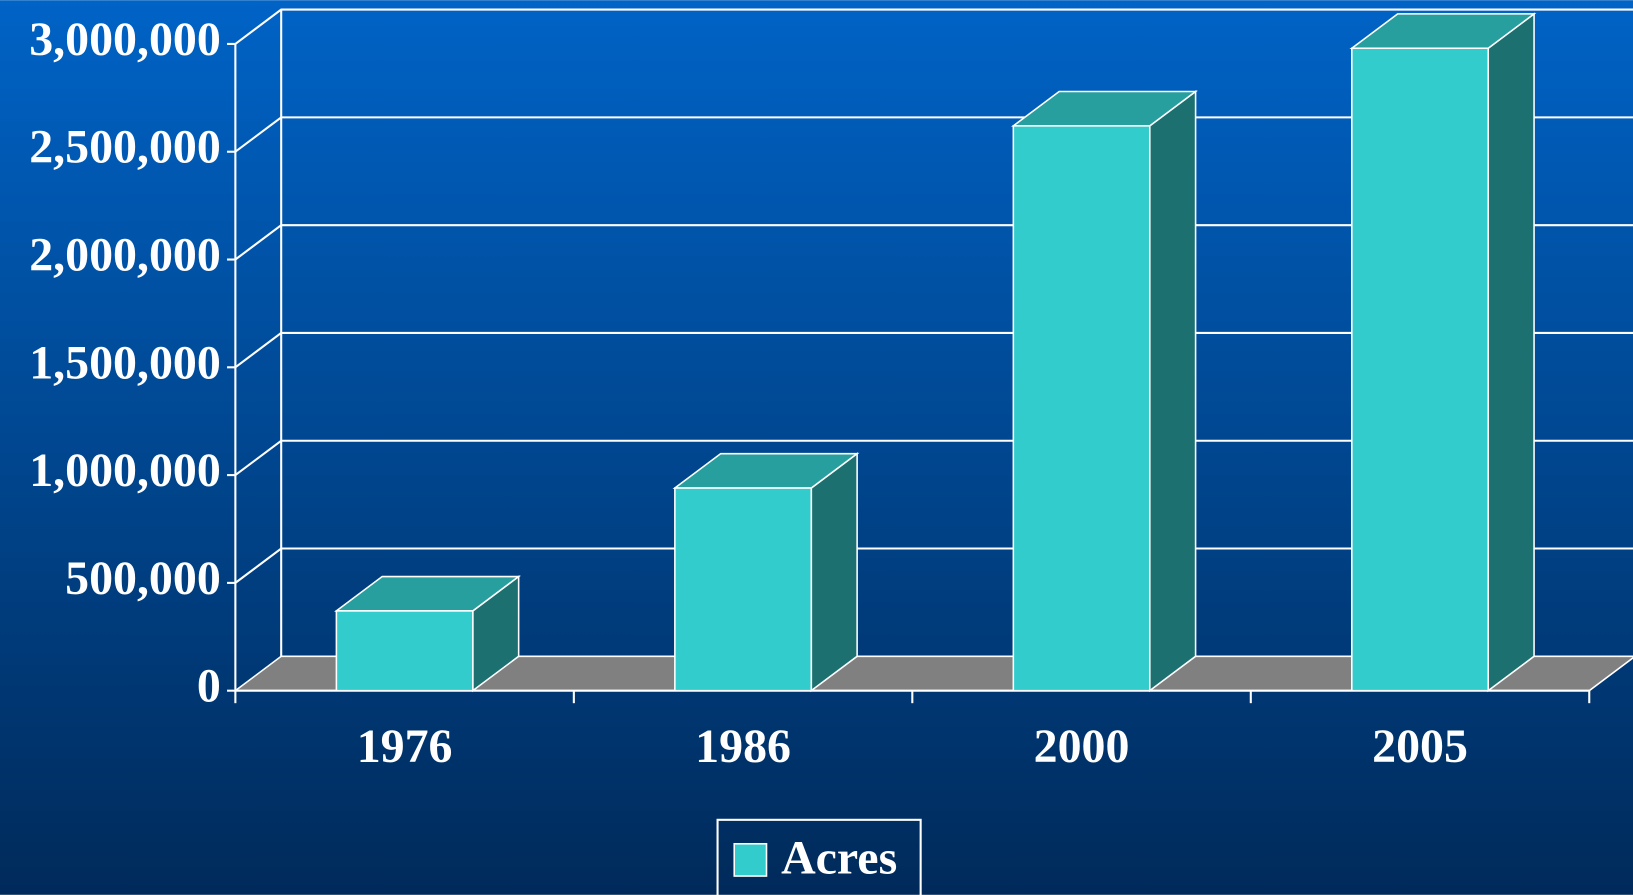  I want to click on x-tick-label: 2000, so click(1082, 746).